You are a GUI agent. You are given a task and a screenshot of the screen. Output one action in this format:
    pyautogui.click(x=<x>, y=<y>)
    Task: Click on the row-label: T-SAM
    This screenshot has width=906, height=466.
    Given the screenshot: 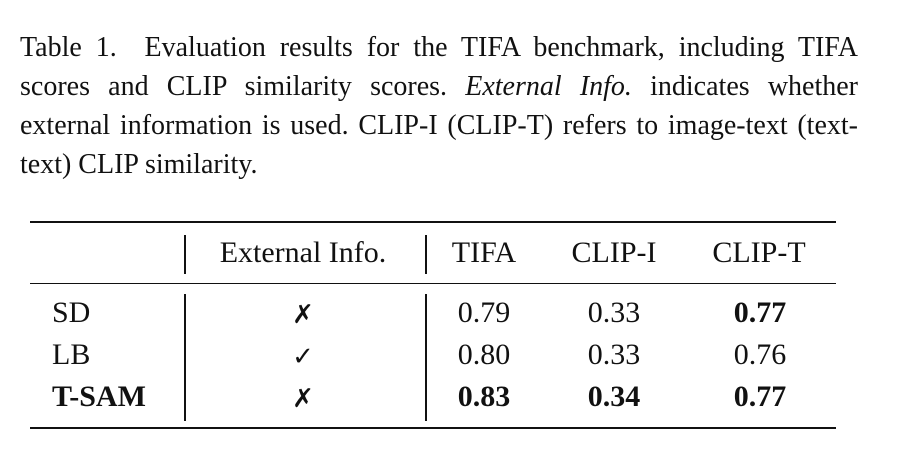 What is the action you would take?
    pyautogui.click(x=99, y=396)
    